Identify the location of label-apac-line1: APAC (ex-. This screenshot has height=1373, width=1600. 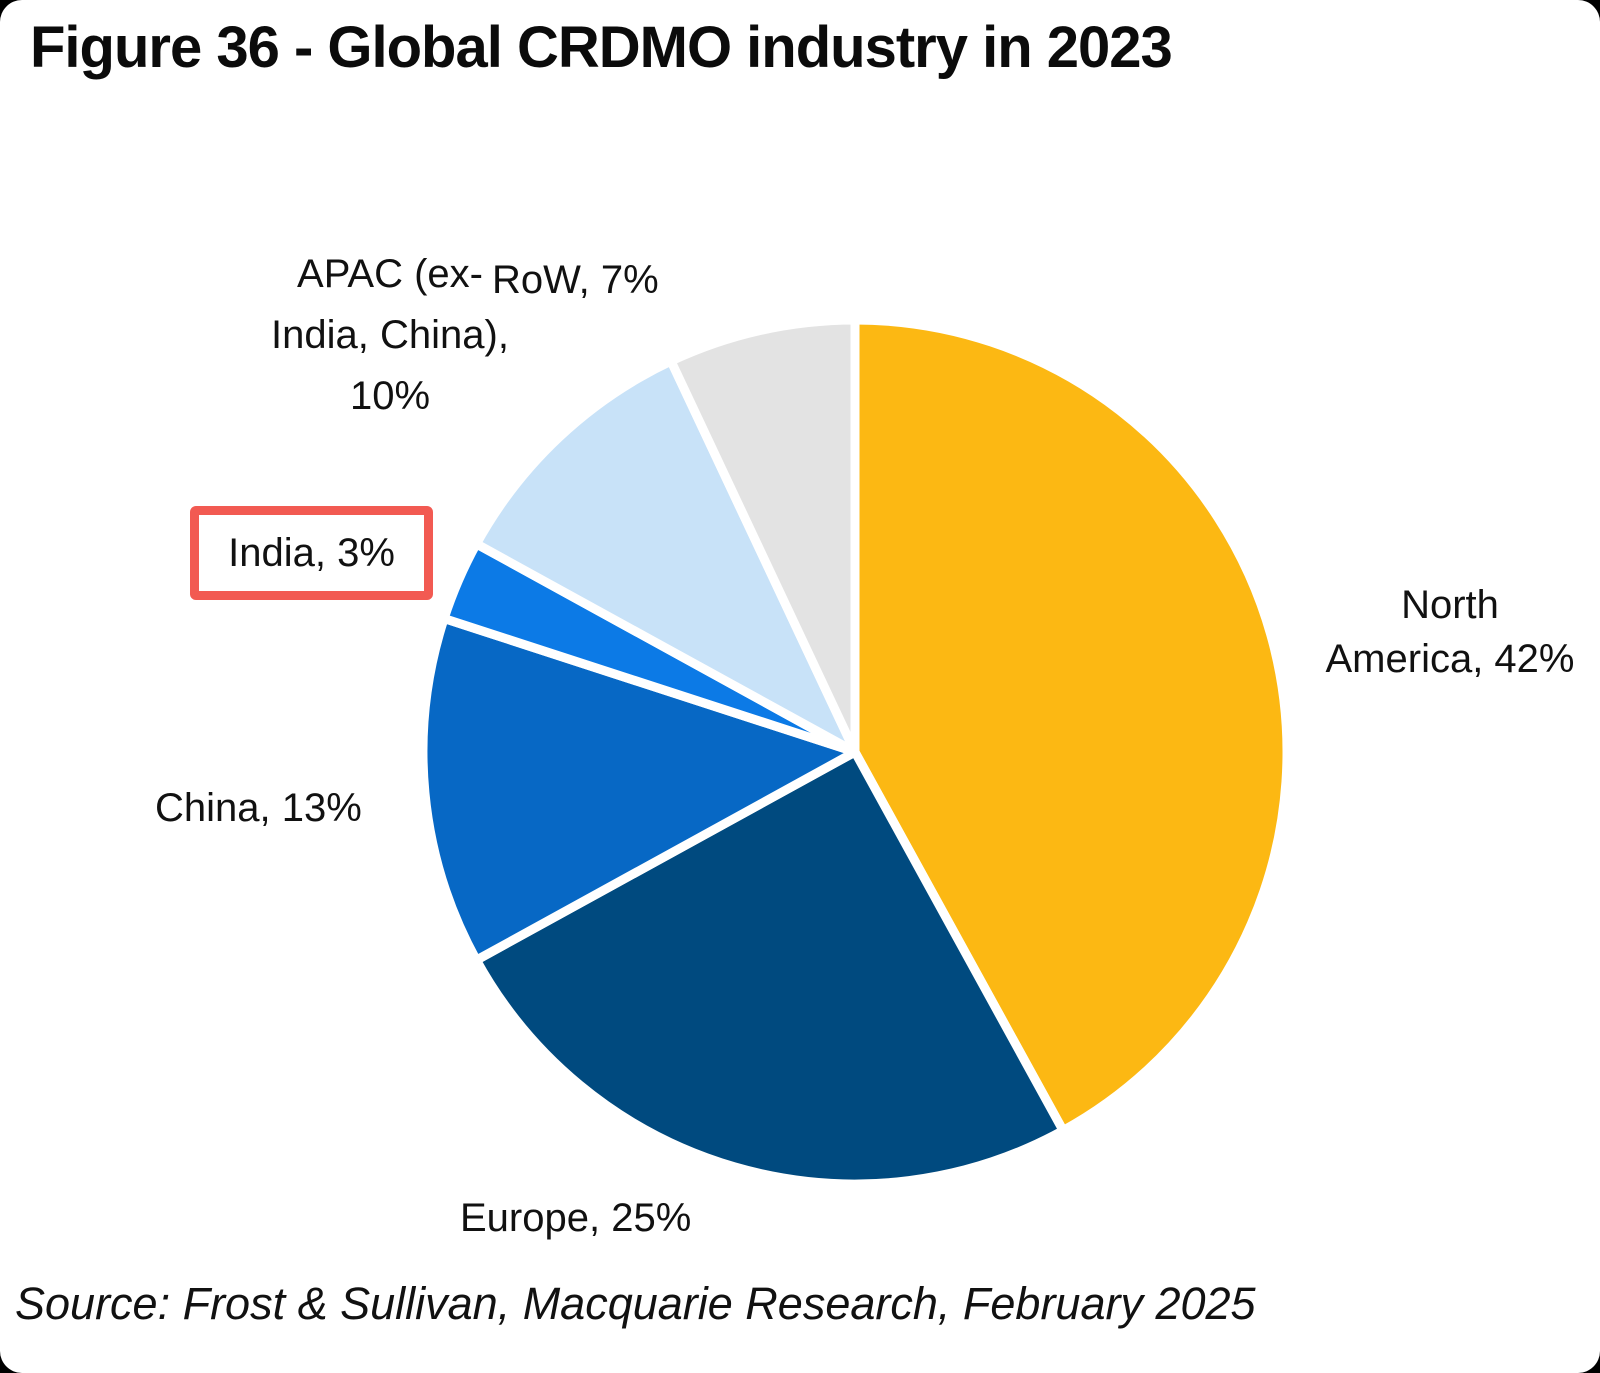
(390, 274).